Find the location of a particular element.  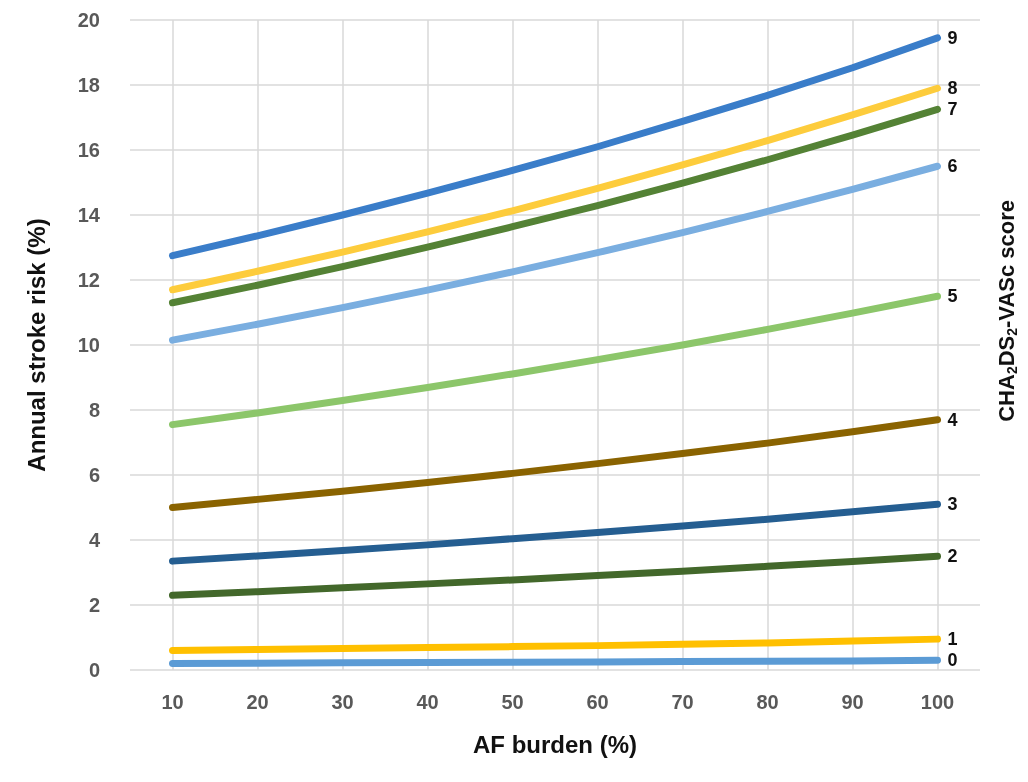

x-tick-label: 50 is located at coordinates (512, 702).